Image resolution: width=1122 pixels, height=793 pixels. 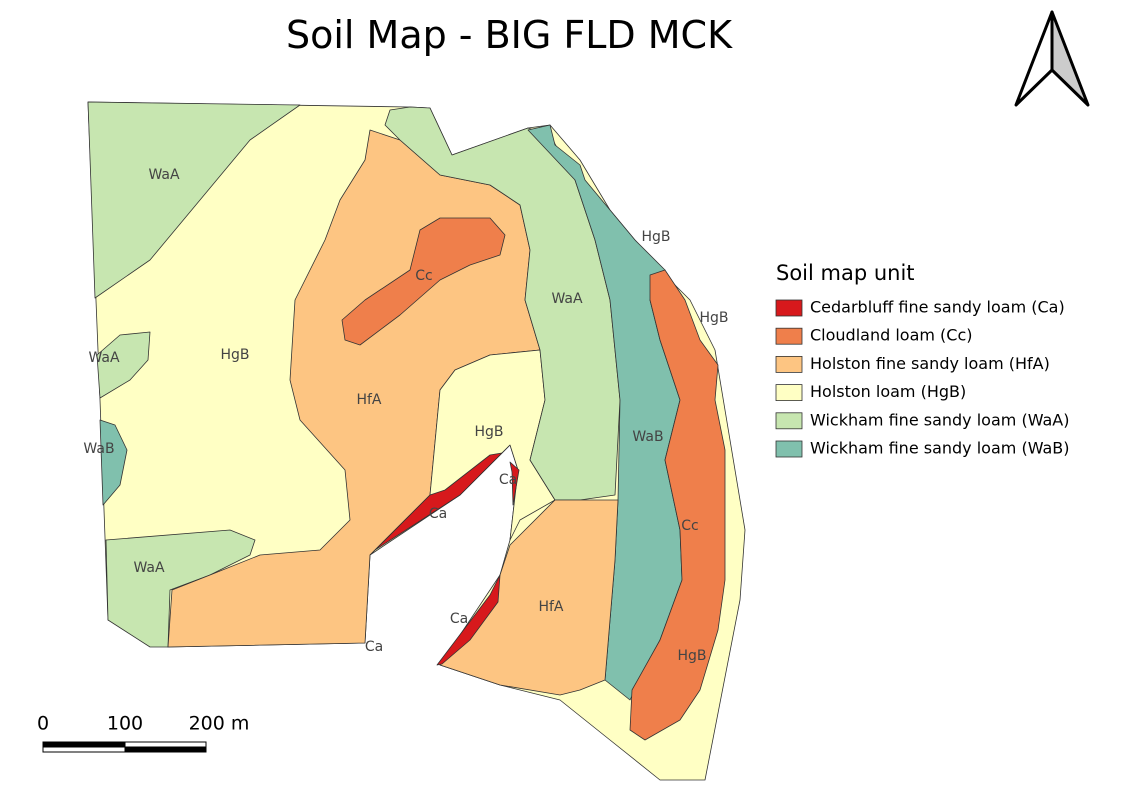 I want to click on scale-label: 0, so click(x=43, y=724).